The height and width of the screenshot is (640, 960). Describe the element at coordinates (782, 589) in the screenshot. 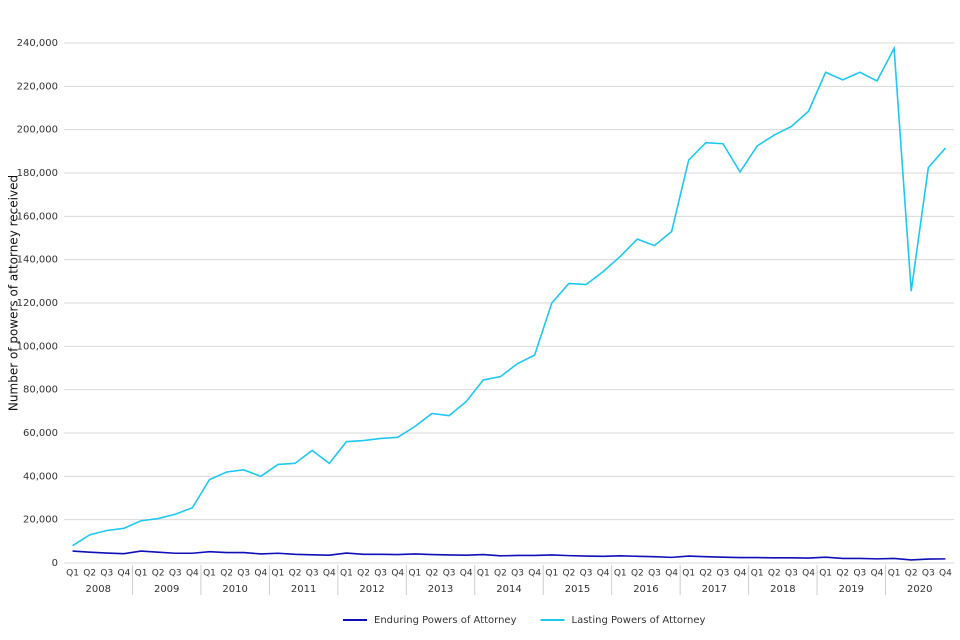

I see `year-label: 2018` at that location.